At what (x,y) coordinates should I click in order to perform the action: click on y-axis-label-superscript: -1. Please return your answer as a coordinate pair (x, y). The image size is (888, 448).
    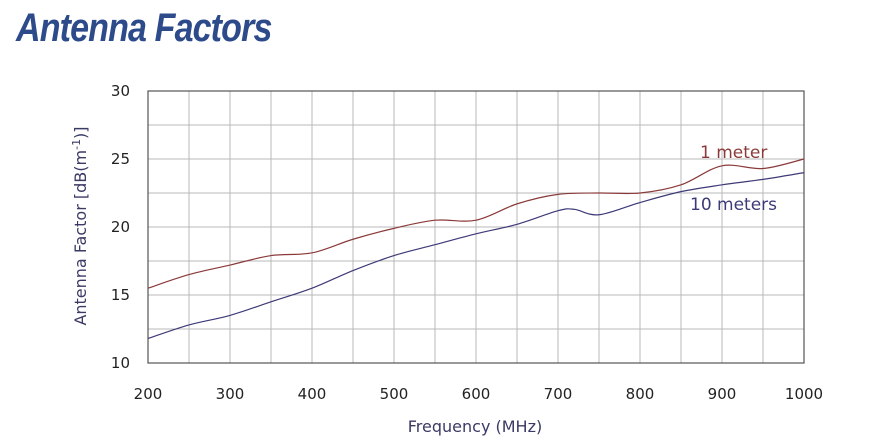
    Looking at the image, I should click on (76, 144).